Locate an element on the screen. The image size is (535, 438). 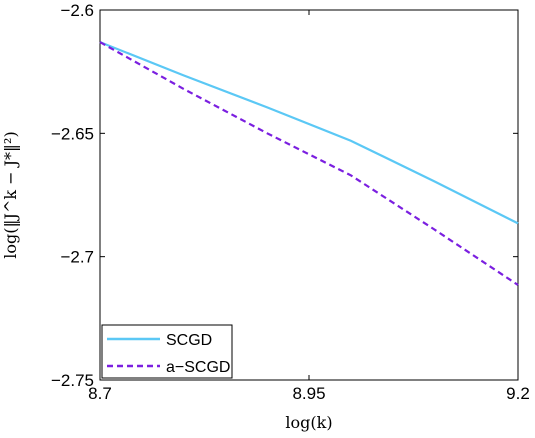
x-axis-label: log(k) is located at coordinates (308, 422).